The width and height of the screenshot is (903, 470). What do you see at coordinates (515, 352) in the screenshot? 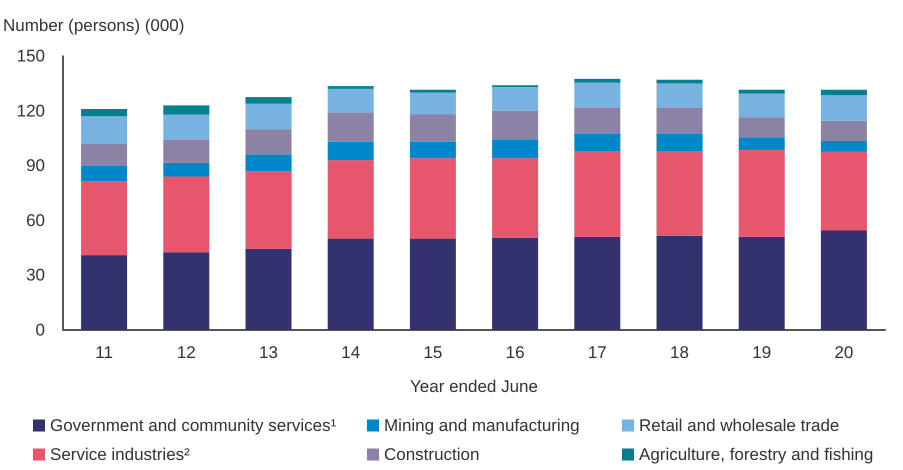
I see `x-tick-label: 16` at bounding box center [515, 352].